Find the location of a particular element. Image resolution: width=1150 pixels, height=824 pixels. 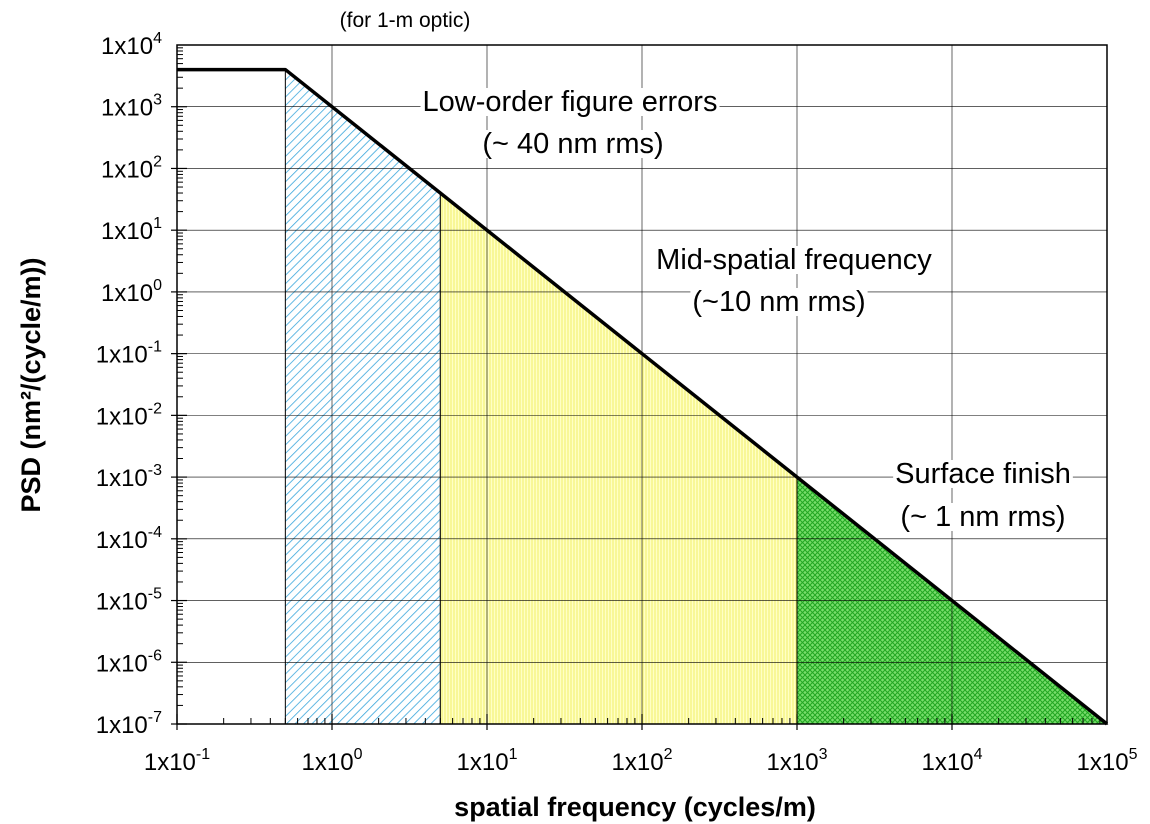

y-axis-title: PSD (nm²/(cycle/m)) is located at coordinates (31, 384).